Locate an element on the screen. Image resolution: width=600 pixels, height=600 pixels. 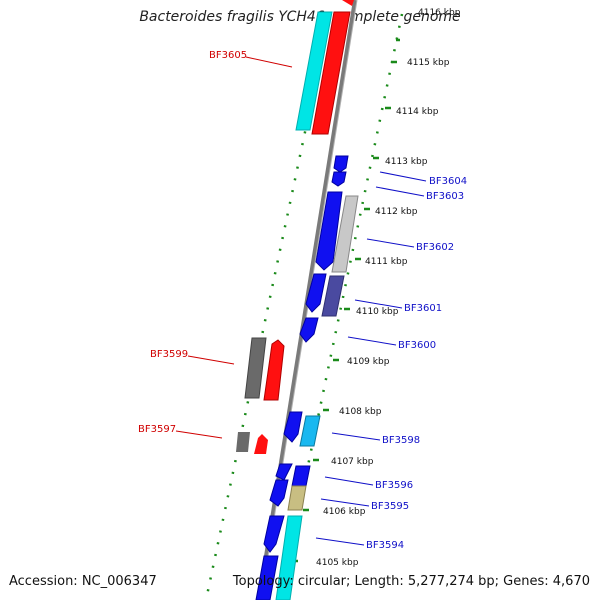
gene-BF3605 is located at coordinates (324, 67).